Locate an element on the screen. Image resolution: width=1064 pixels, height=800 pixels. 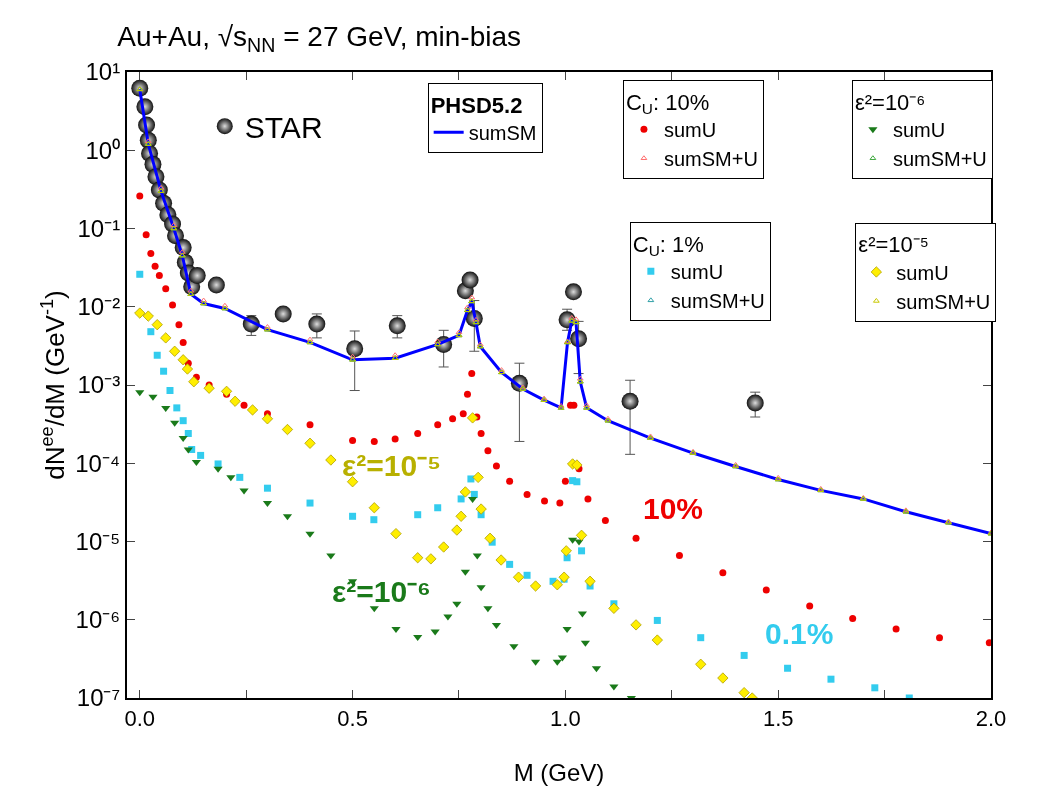
y-tick-label: 10⁻² is located at coordinates (99, 307).